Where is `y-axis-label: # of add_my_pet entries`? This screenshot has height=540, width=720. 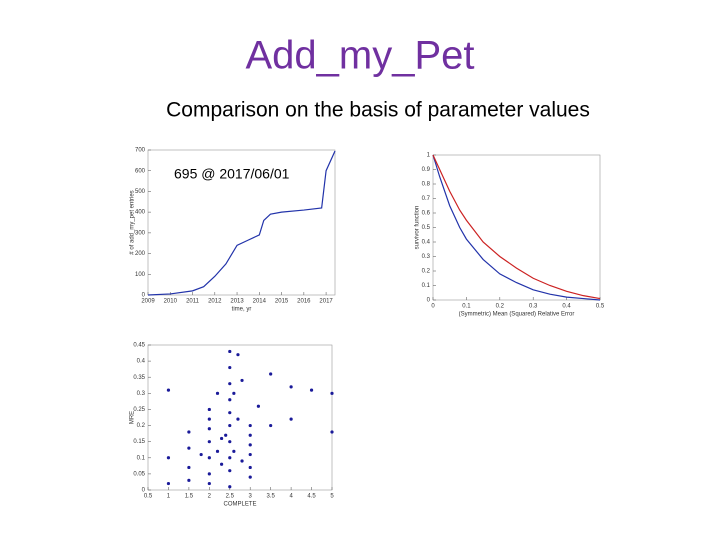 y-axis-label: # of add_my_pet entries is located at coordinates (133, 222).